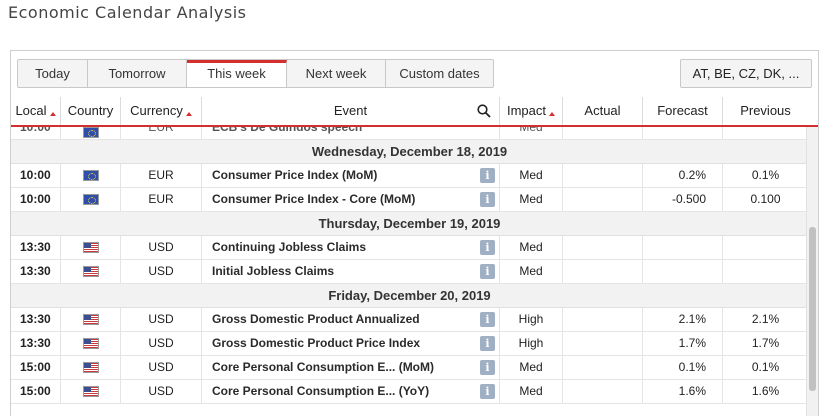 This screenshot has width=827, height=416. What do you see at coordinates (409, 224) in the screenshot?
I see `day-header: Thursday, December 19, 2019` at bounding box center [409, 224].